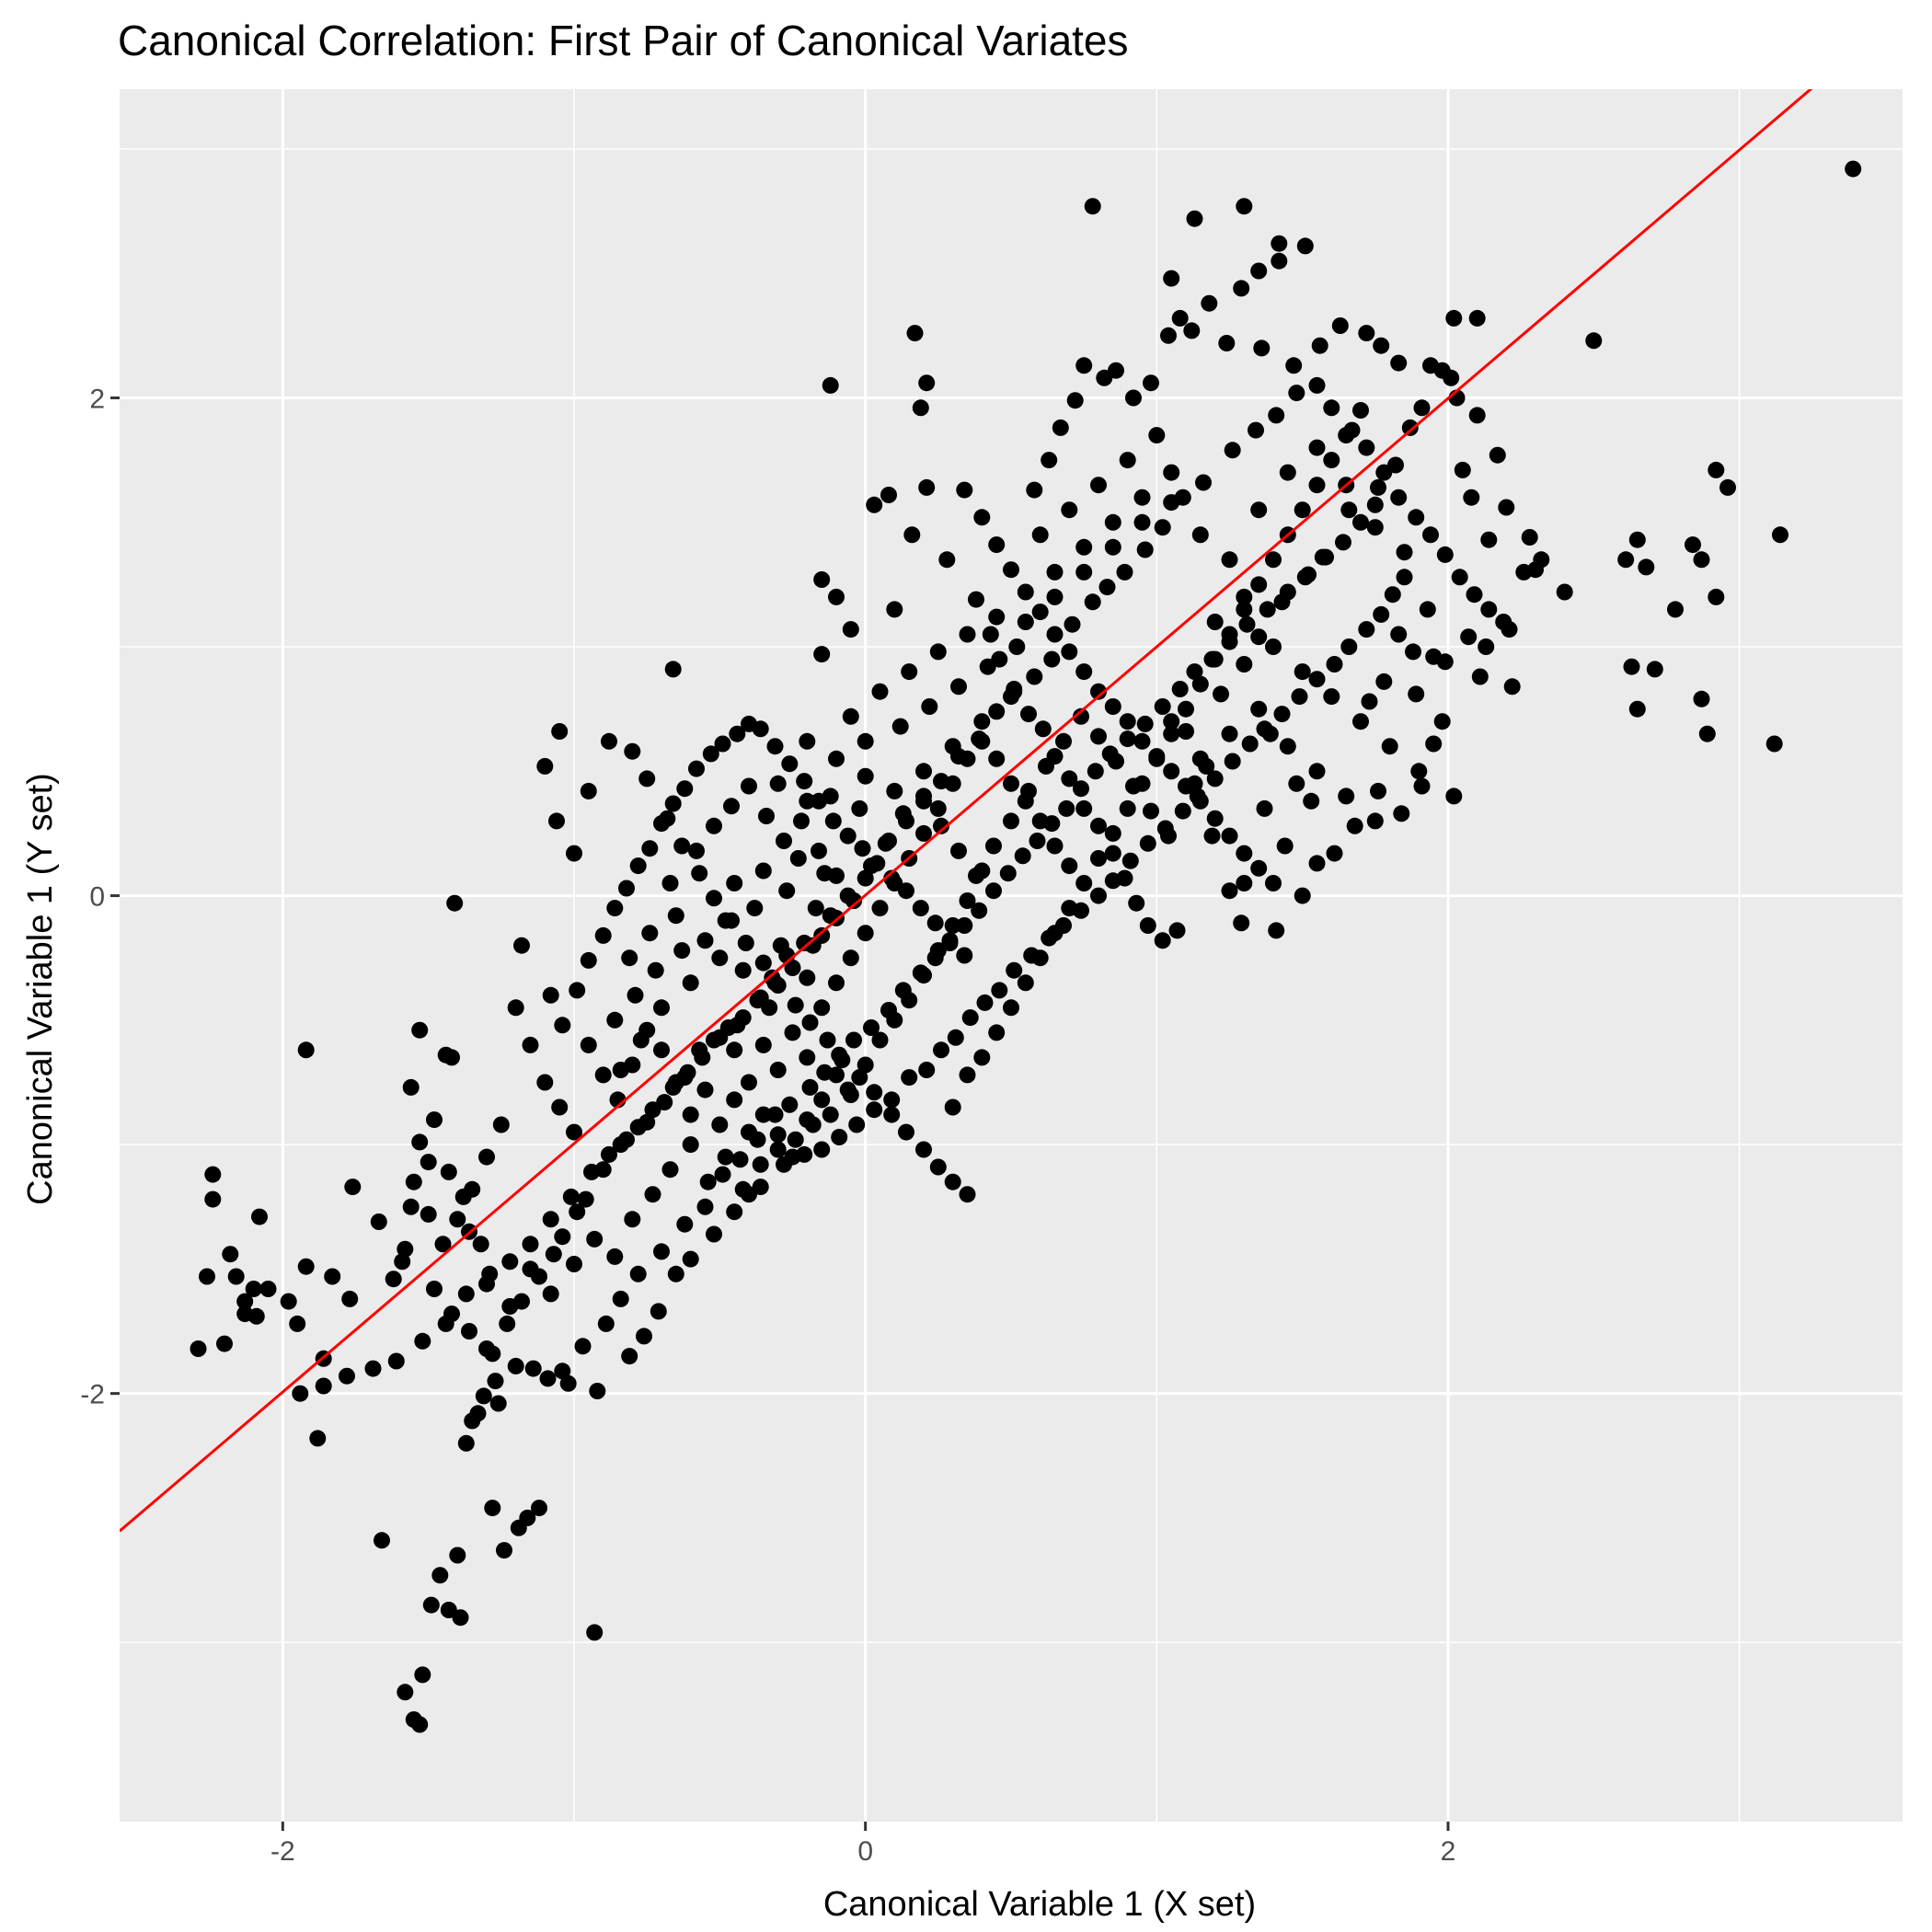 The height and width of the screenshot is (1932, 1932). I want to click on x-tick-label: 0, so click(865, 1851).